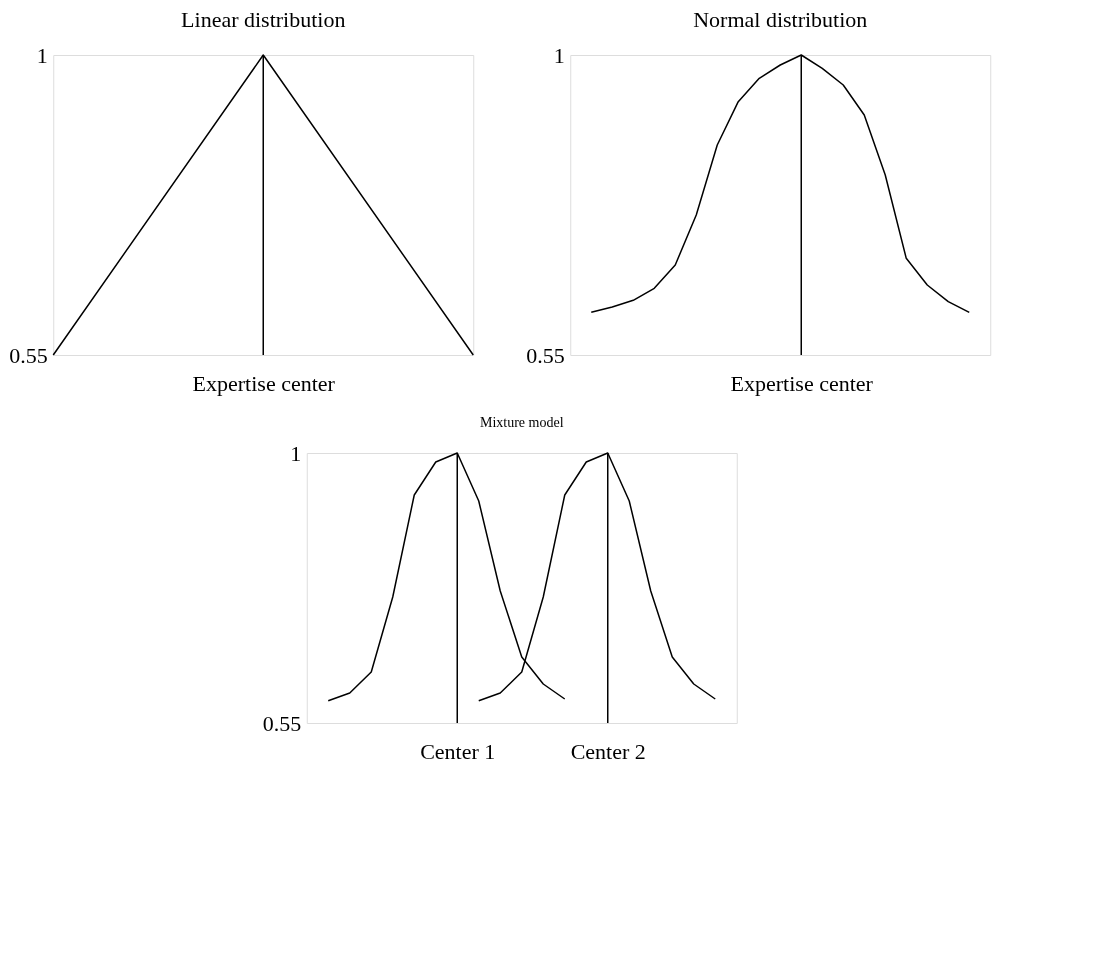 Image resolution: width=1104 pixels, height=963 pixels. What do you see at coordinates (521, 422) in the screenshot?
I see `chart-title: Mixture model` at bounding box center [521, 422].